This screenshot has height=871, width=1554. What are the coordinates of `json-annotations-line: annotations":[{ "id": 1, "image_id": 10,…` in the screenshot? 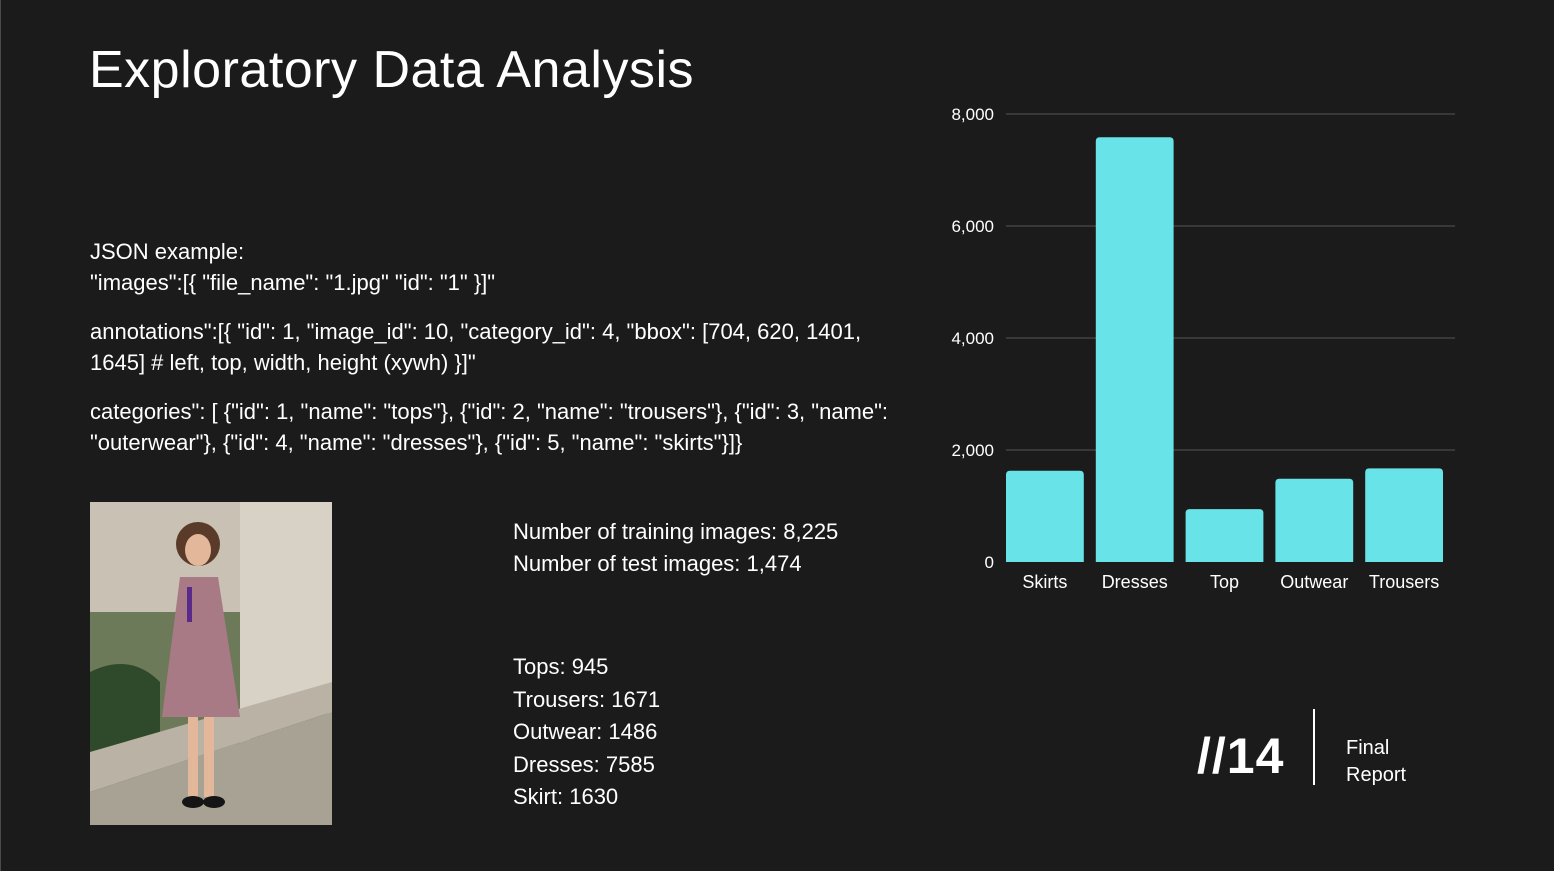 It's located at (476, 347).